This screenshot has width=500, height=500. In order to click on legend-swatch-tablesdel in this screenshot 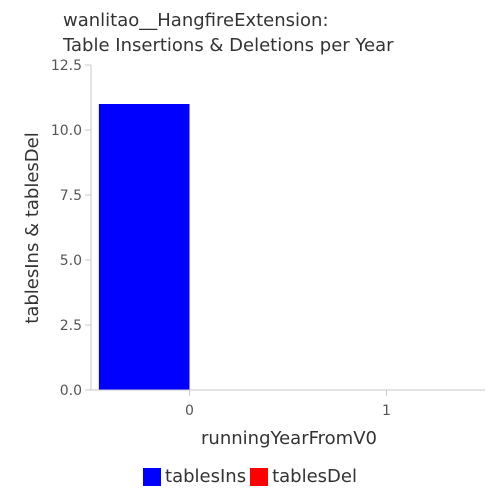, I will do `click(259, 476)`.